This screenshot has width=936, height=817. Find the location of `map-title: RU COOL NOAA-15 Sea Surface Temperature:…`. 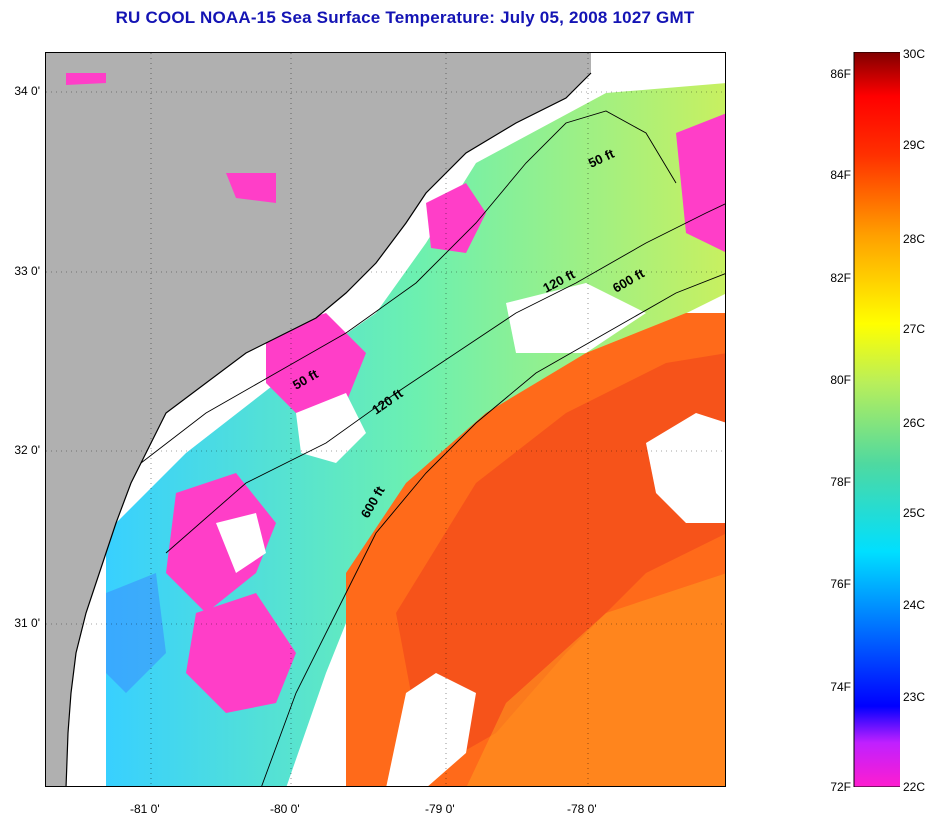

map-title: RU COOL NOAA-15 Sea Surface Temperature:… is located at coordinates (405, 17).